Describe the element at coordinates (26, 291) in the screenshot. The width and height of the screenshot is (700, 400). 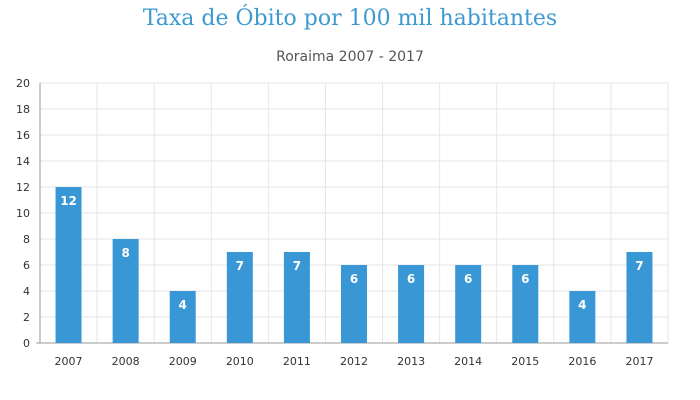
I see `y-tick-label: 4` at that location.